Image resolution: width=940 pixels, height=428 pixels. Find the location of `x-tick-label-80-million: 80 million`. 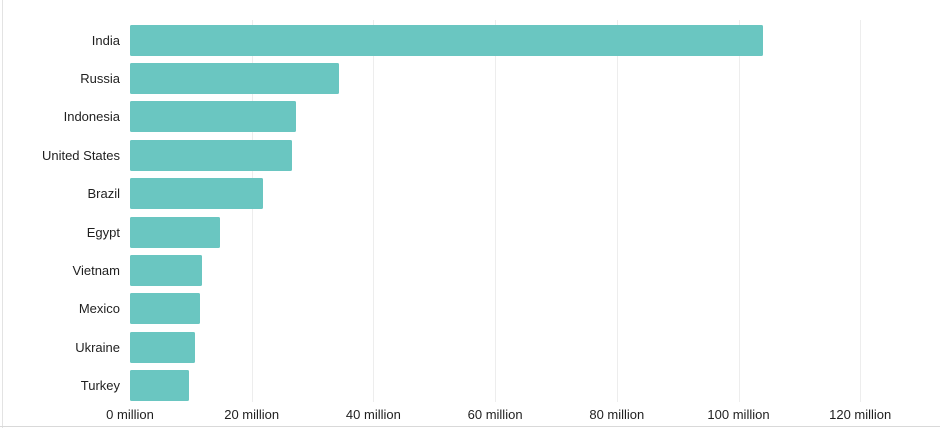

x-tick-label-80-million: 80 million is located at coordinates (617, 414).